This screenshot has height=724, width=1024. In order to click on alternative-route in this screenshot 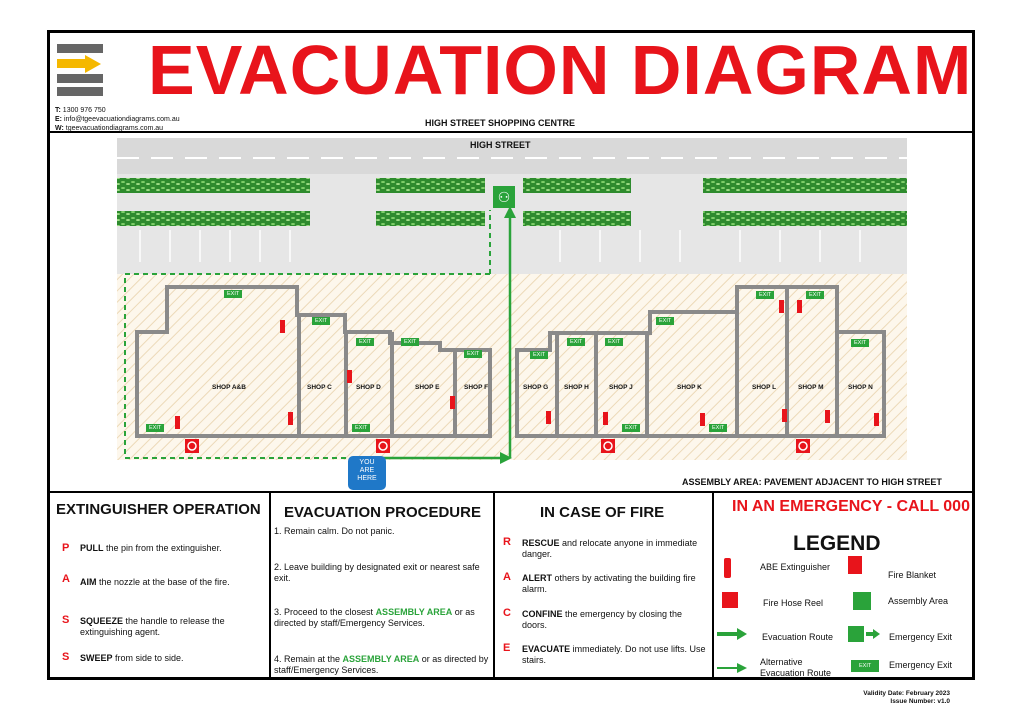, I will do `click(307, 334)`.